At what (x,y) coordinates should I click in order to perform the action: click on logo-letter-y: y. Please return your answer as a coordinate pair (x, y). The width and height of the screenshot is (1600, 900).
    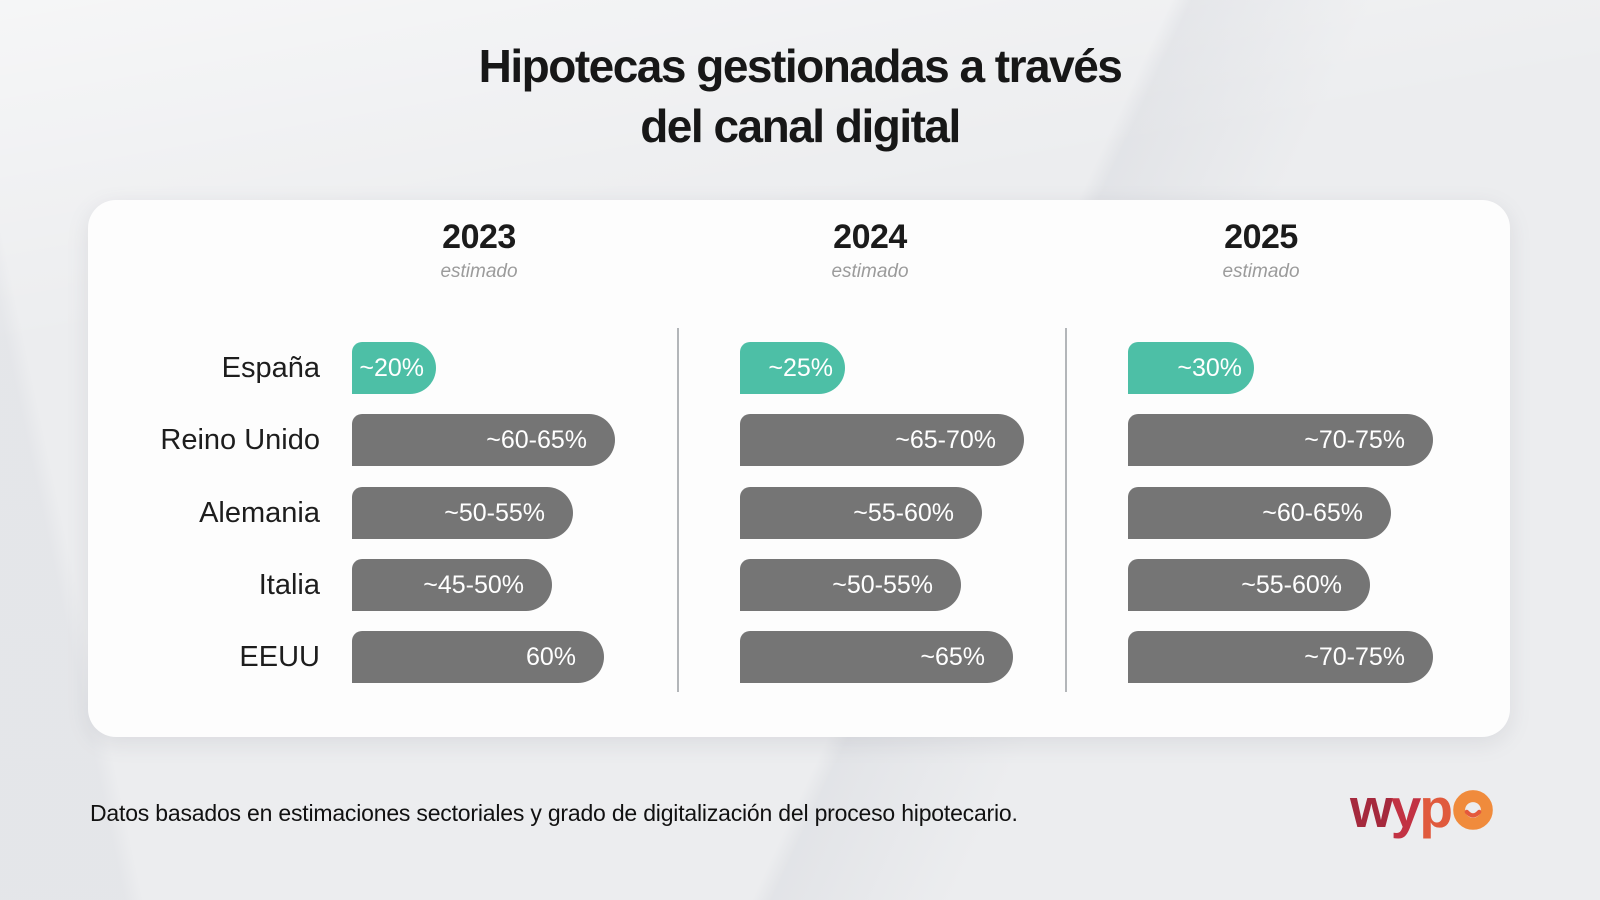
    Looking at the image, I should click on (1406, 808).